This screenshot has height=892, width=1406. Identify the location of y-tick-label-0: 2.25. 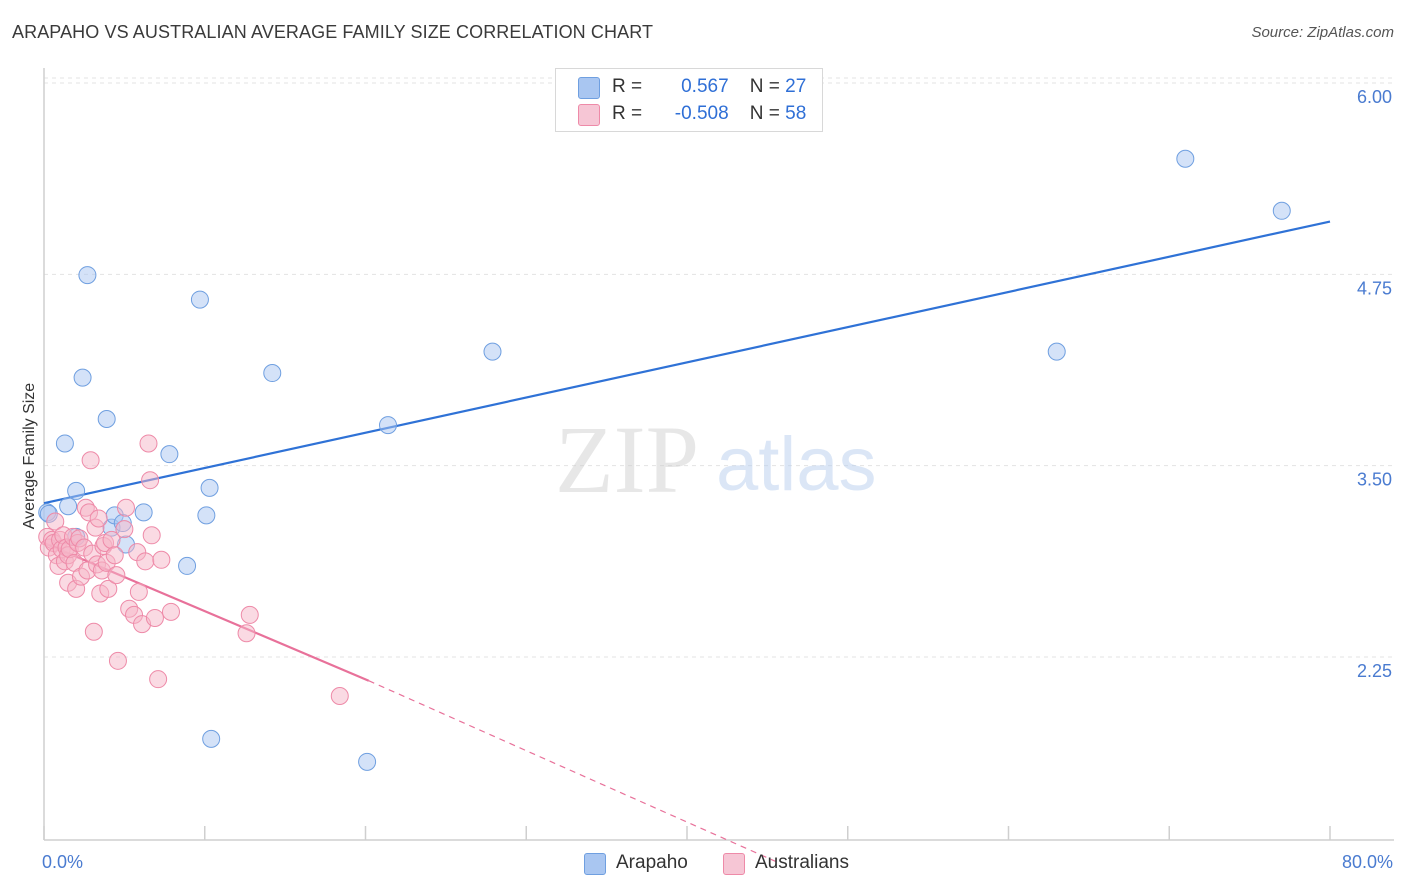
(1374, 671).